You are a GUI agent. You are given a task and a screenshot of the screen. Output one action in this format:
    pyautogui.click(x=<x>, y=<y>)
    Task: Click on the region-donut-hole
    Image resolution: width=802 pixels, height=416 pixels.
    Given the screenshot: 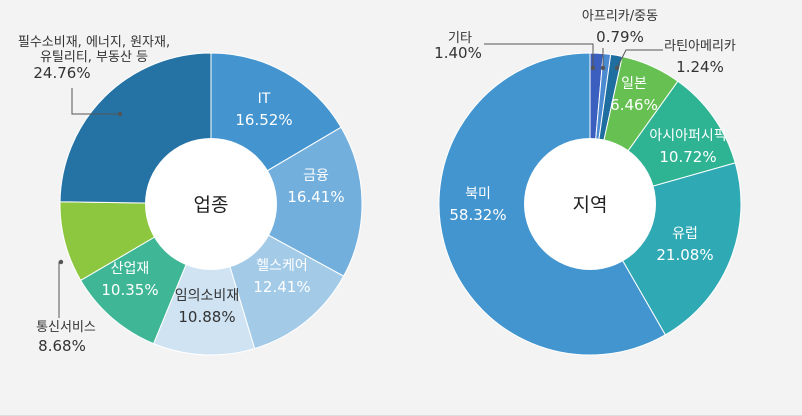 What is the action you would take?
    pyautogui.click(x=590, y=204)
    